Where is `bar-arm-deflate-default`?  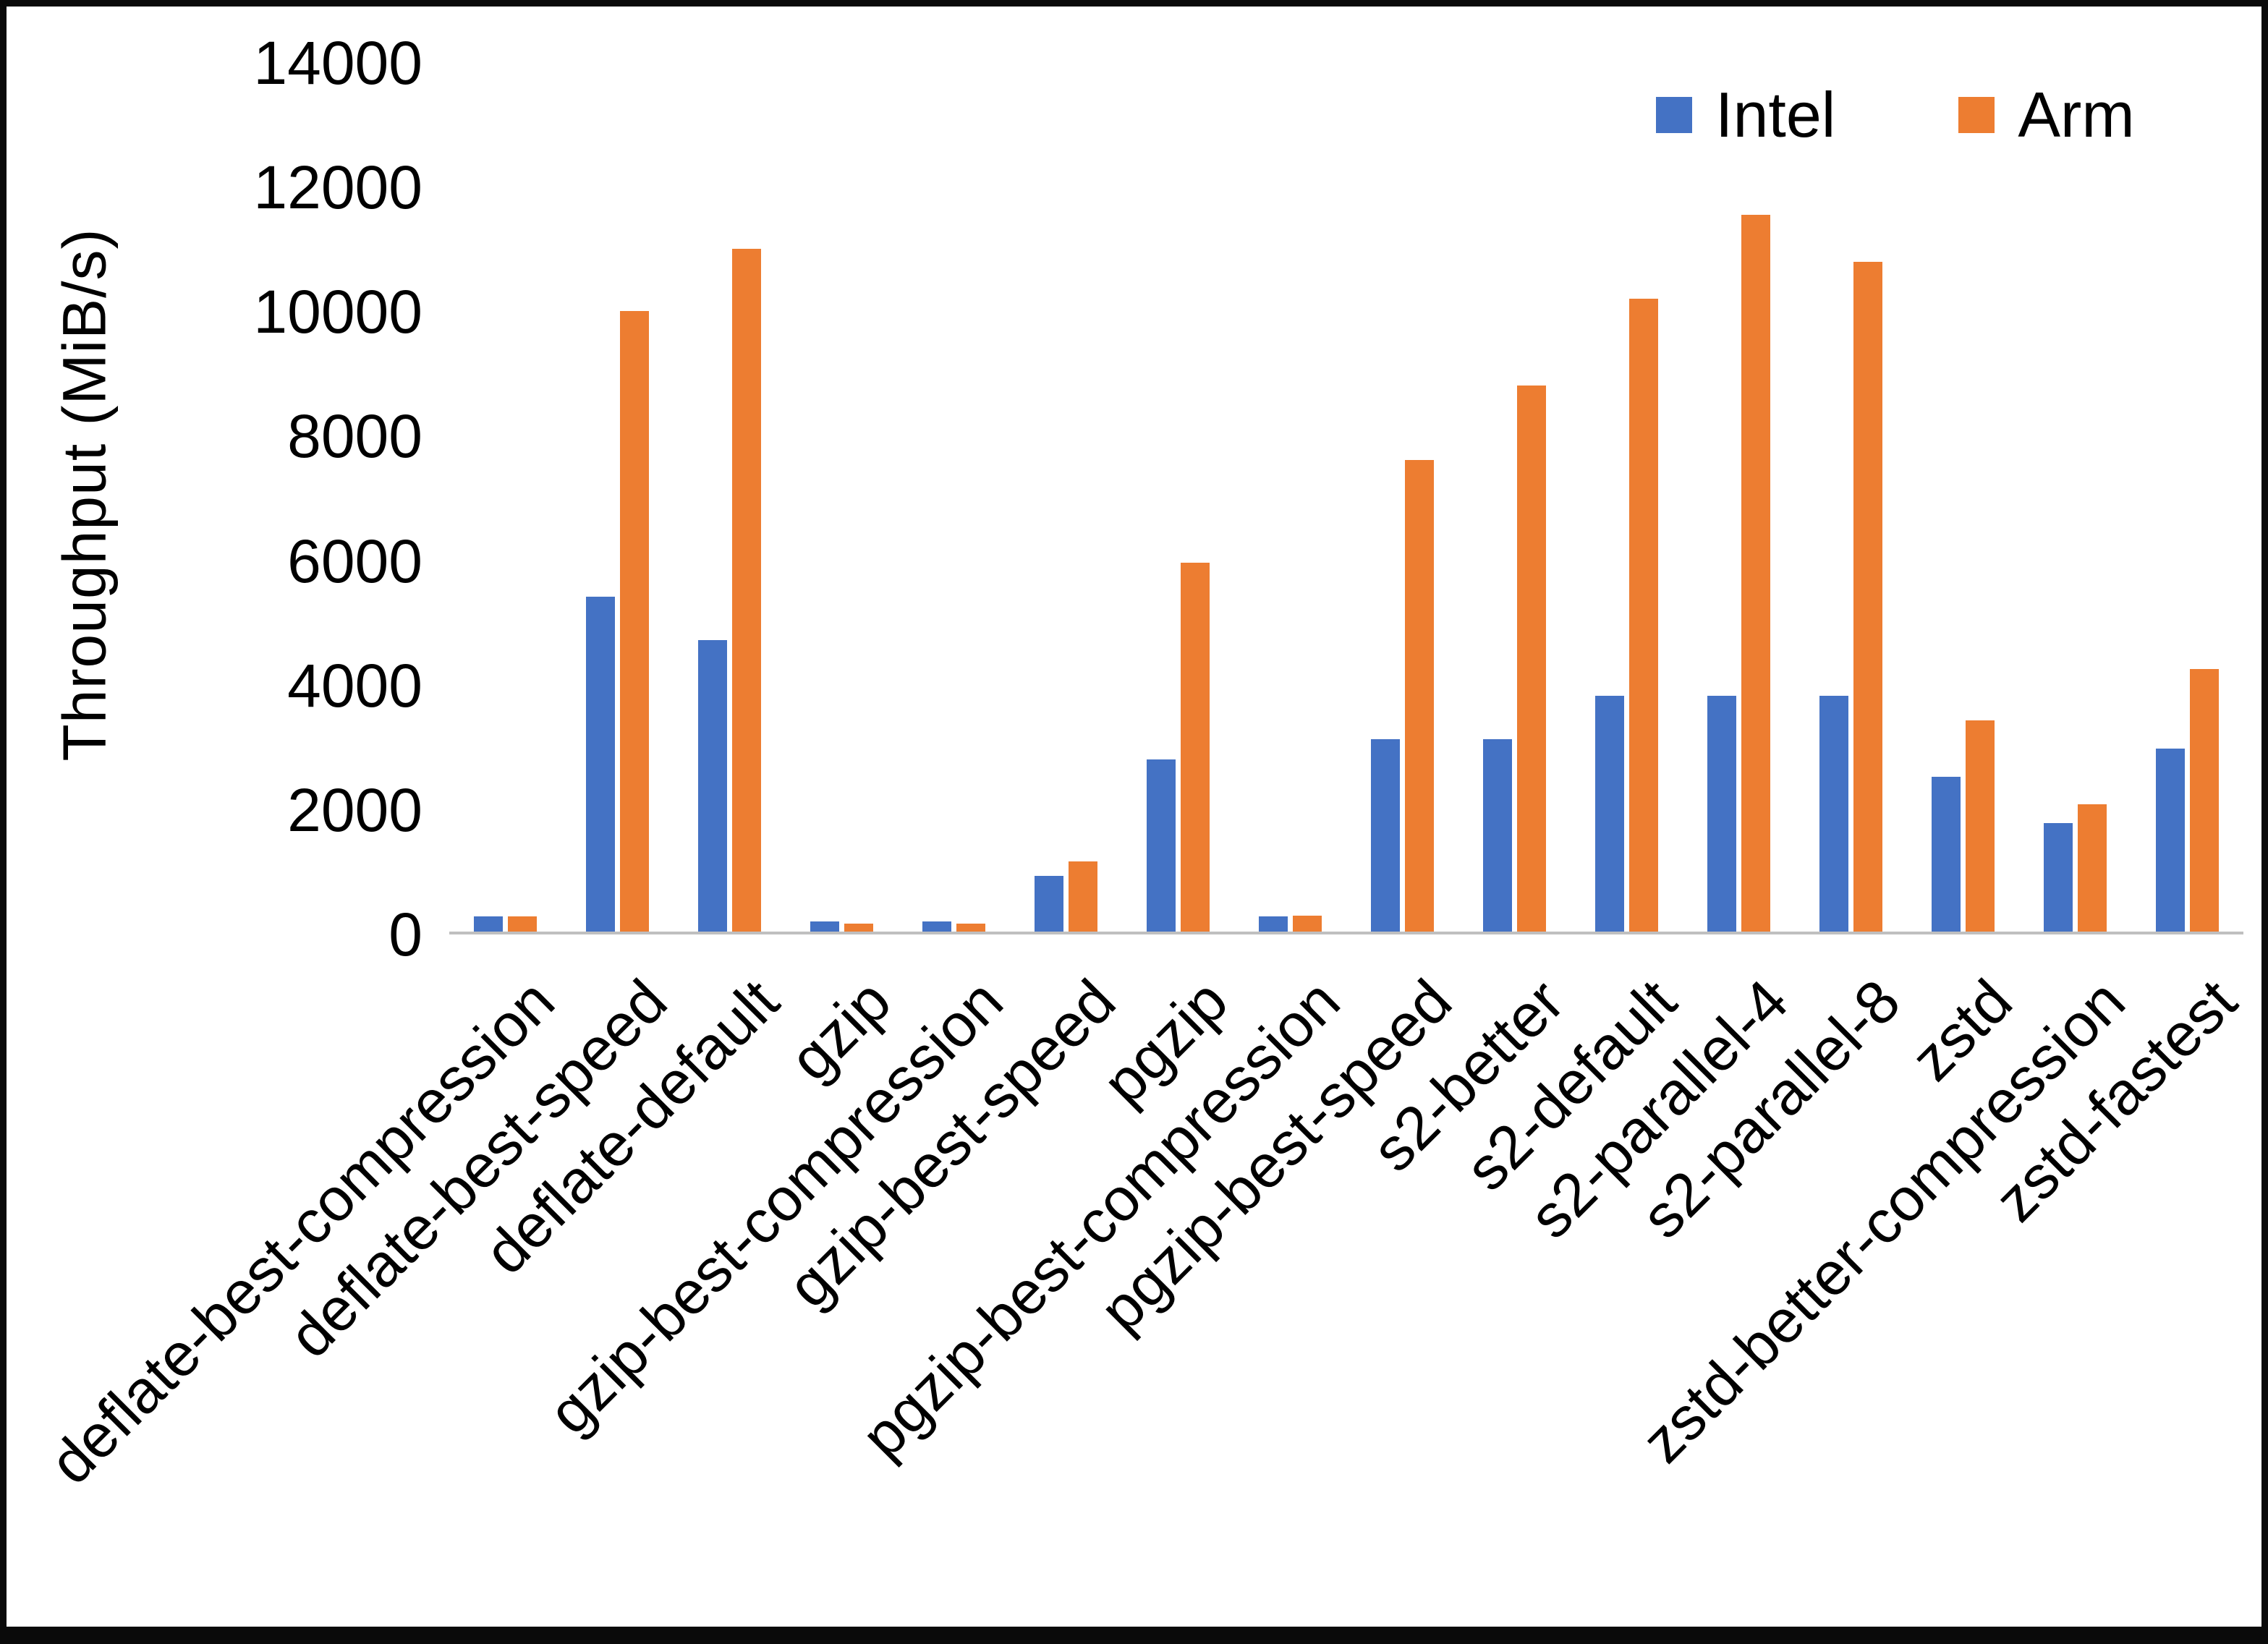
bar-arm-deflate-default is located at coordinates (746, 590).